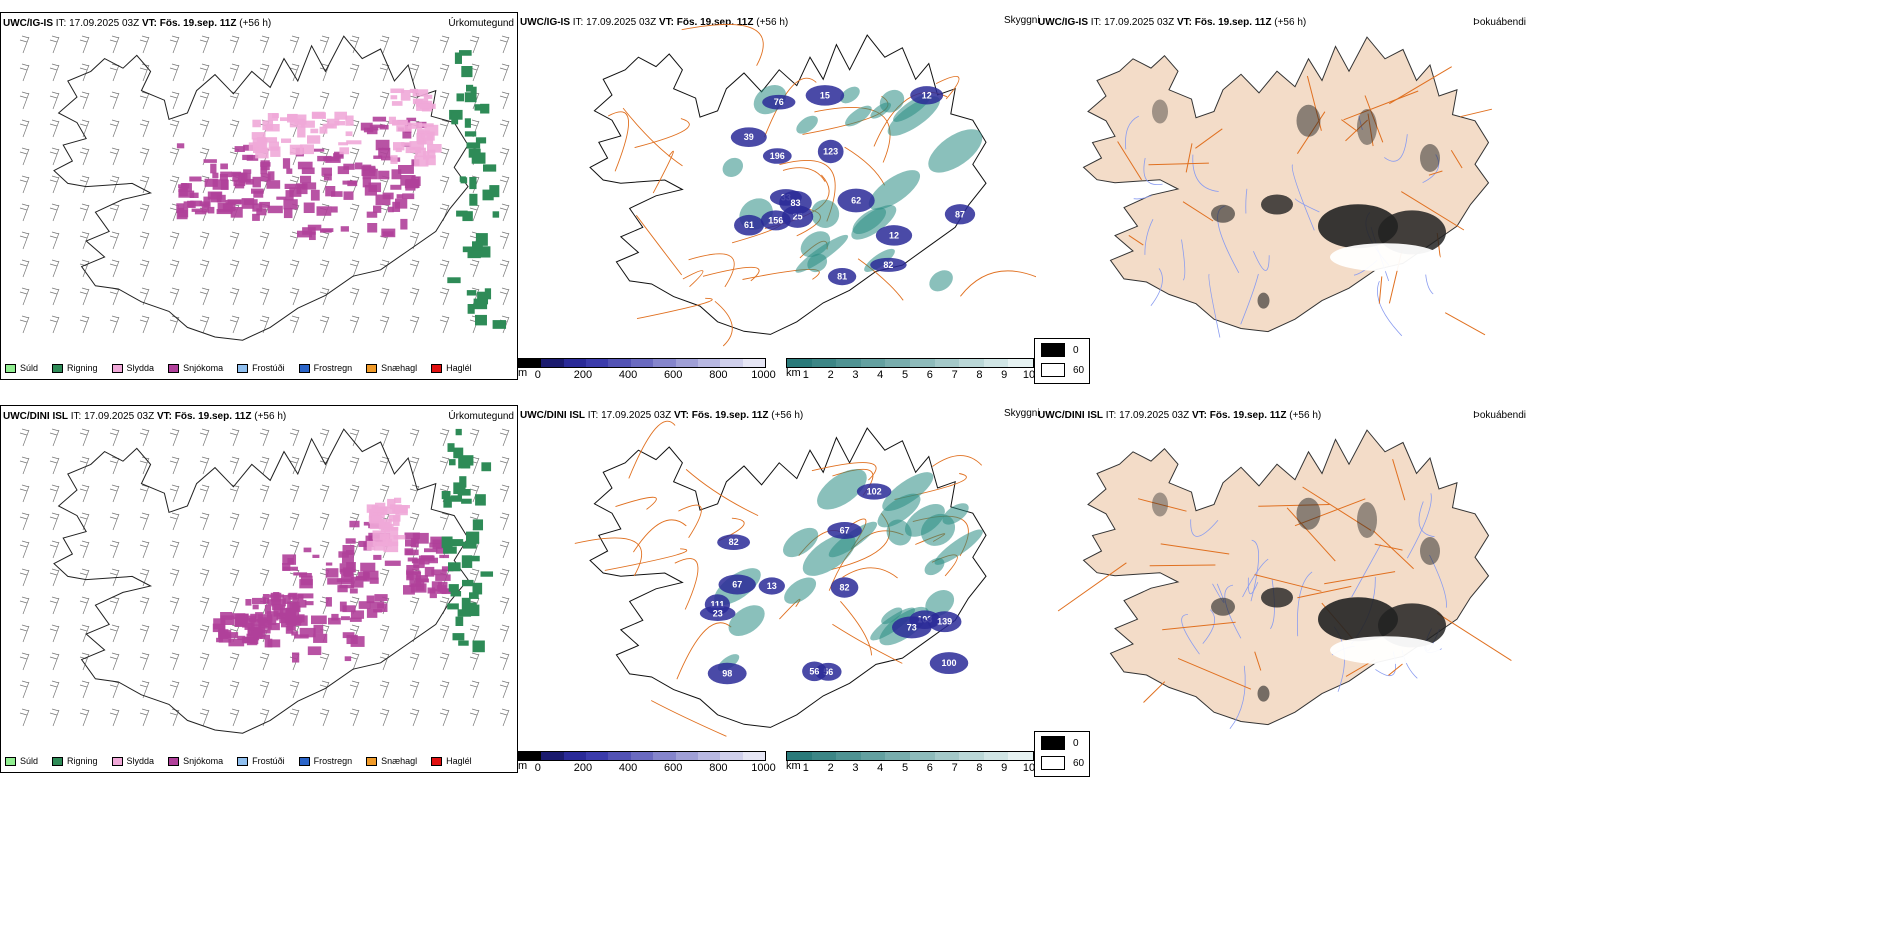 This screenshot has height=950, width=1900. I want to click on scale-tick-label: 4, so click(880, 768).